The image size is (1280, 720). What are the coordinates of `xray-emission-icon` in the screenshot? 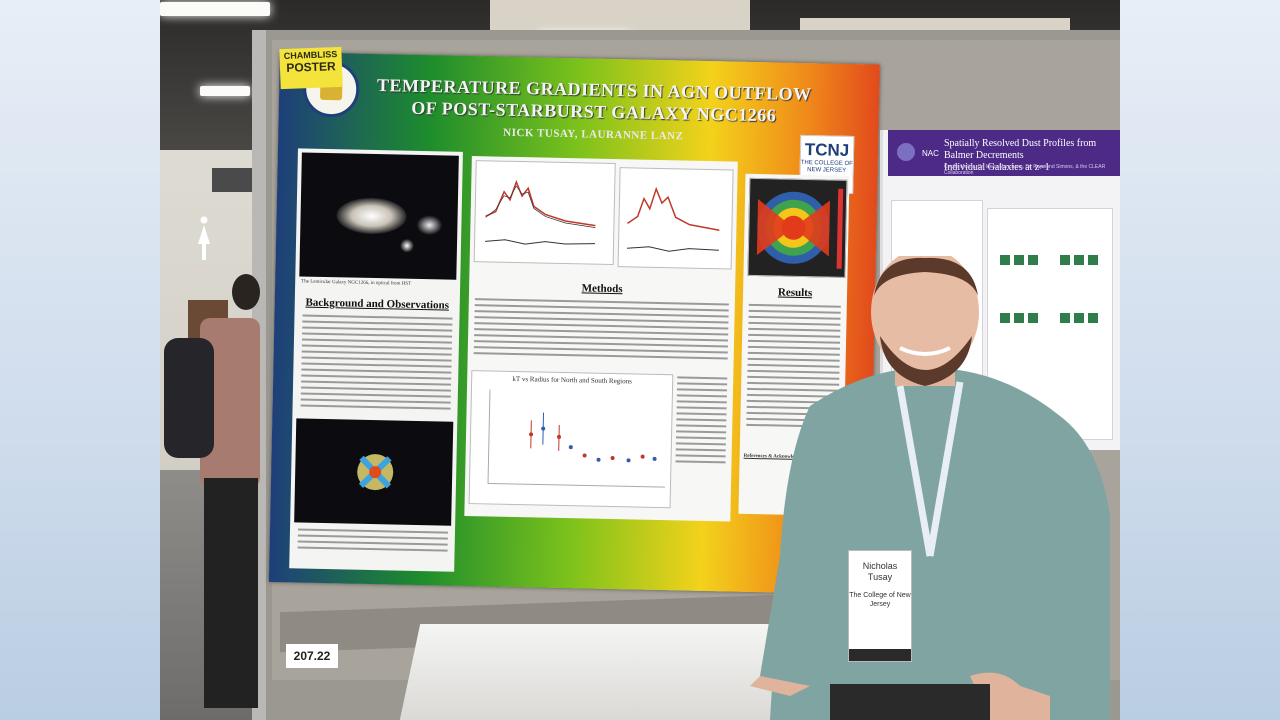 It's located at (375, 472).